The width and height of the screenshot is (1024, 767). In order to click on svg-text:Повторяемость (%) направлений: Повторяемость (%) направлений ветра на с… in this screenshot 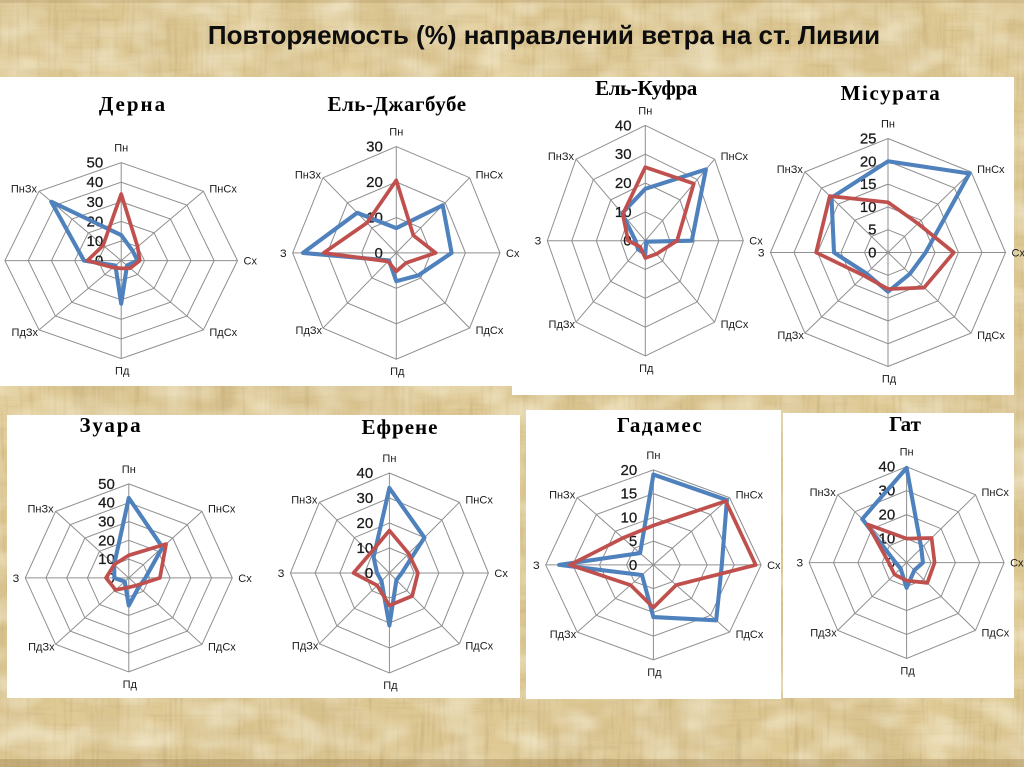, I will do `click(544, 35)`.